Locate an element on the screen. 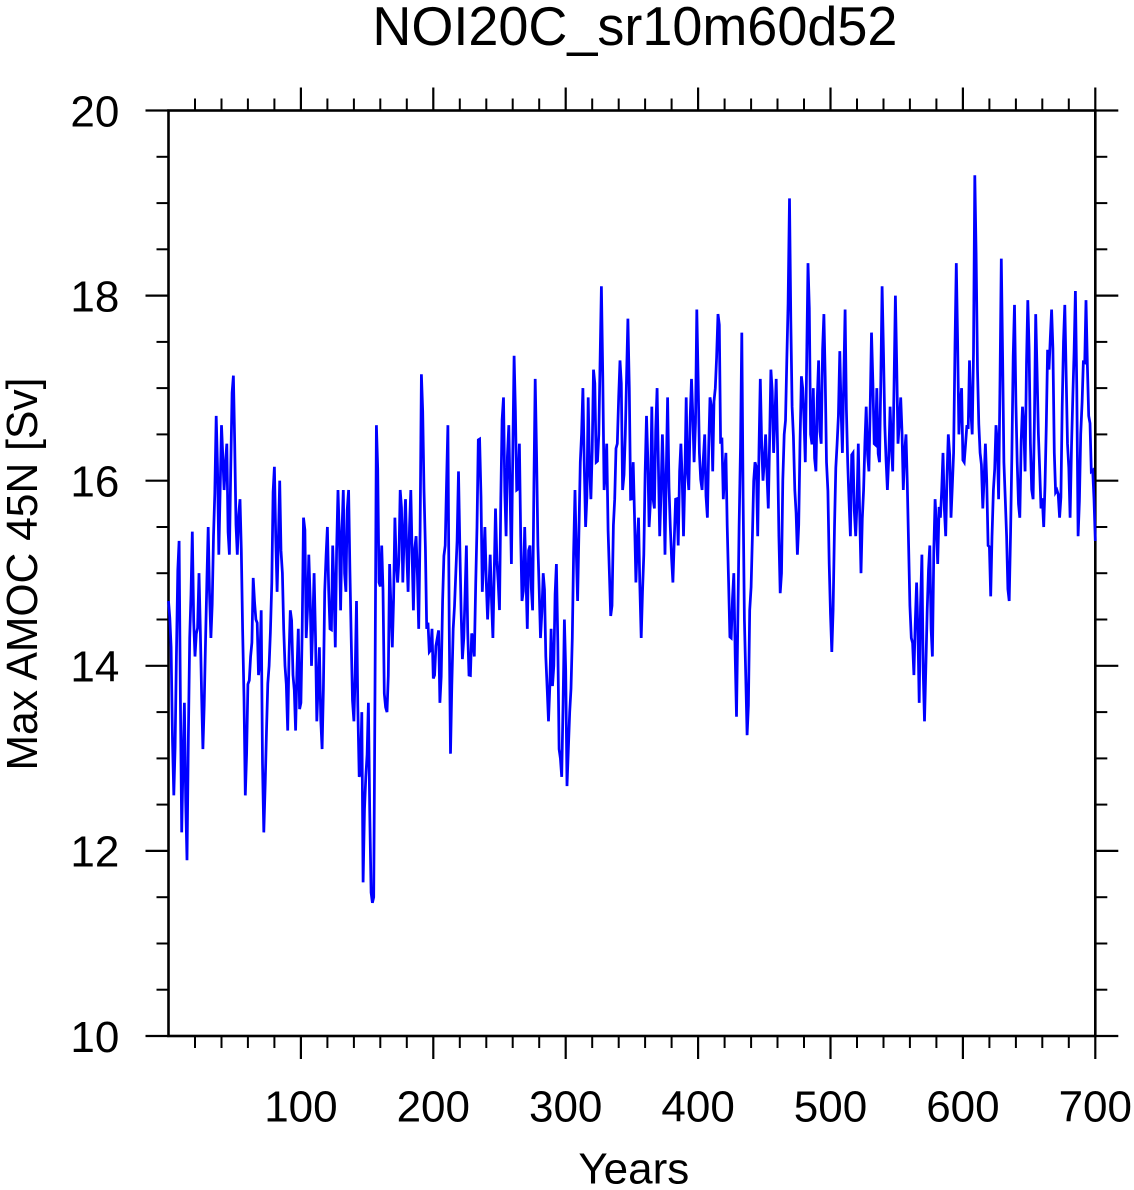 This screenshot has width=1134, height=1190. svg-text: 18 is located at coordinates (94, 296).